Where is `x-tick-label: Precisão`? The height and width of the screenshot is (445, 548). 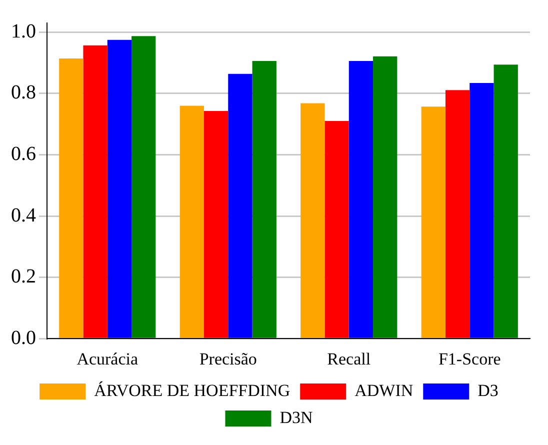
x-tick-label: Precisão is located at coordinates (228, 358).